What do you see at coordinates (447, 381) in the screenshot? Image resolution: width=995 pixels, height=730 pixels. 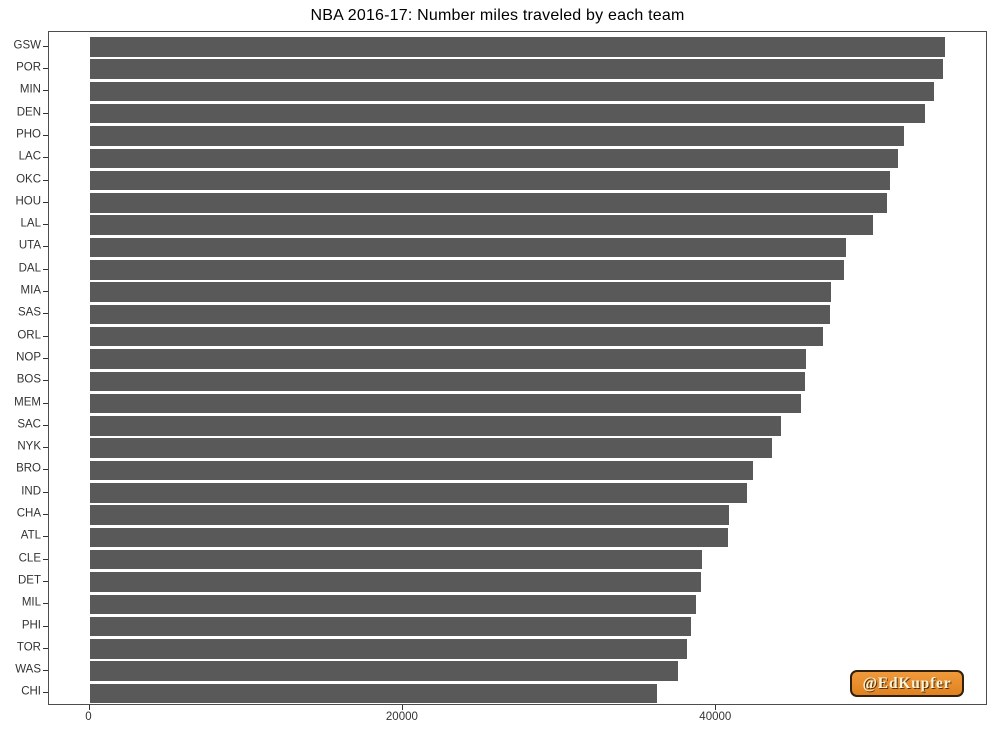 I see `bar-bos` at bounding box center [447, 381].